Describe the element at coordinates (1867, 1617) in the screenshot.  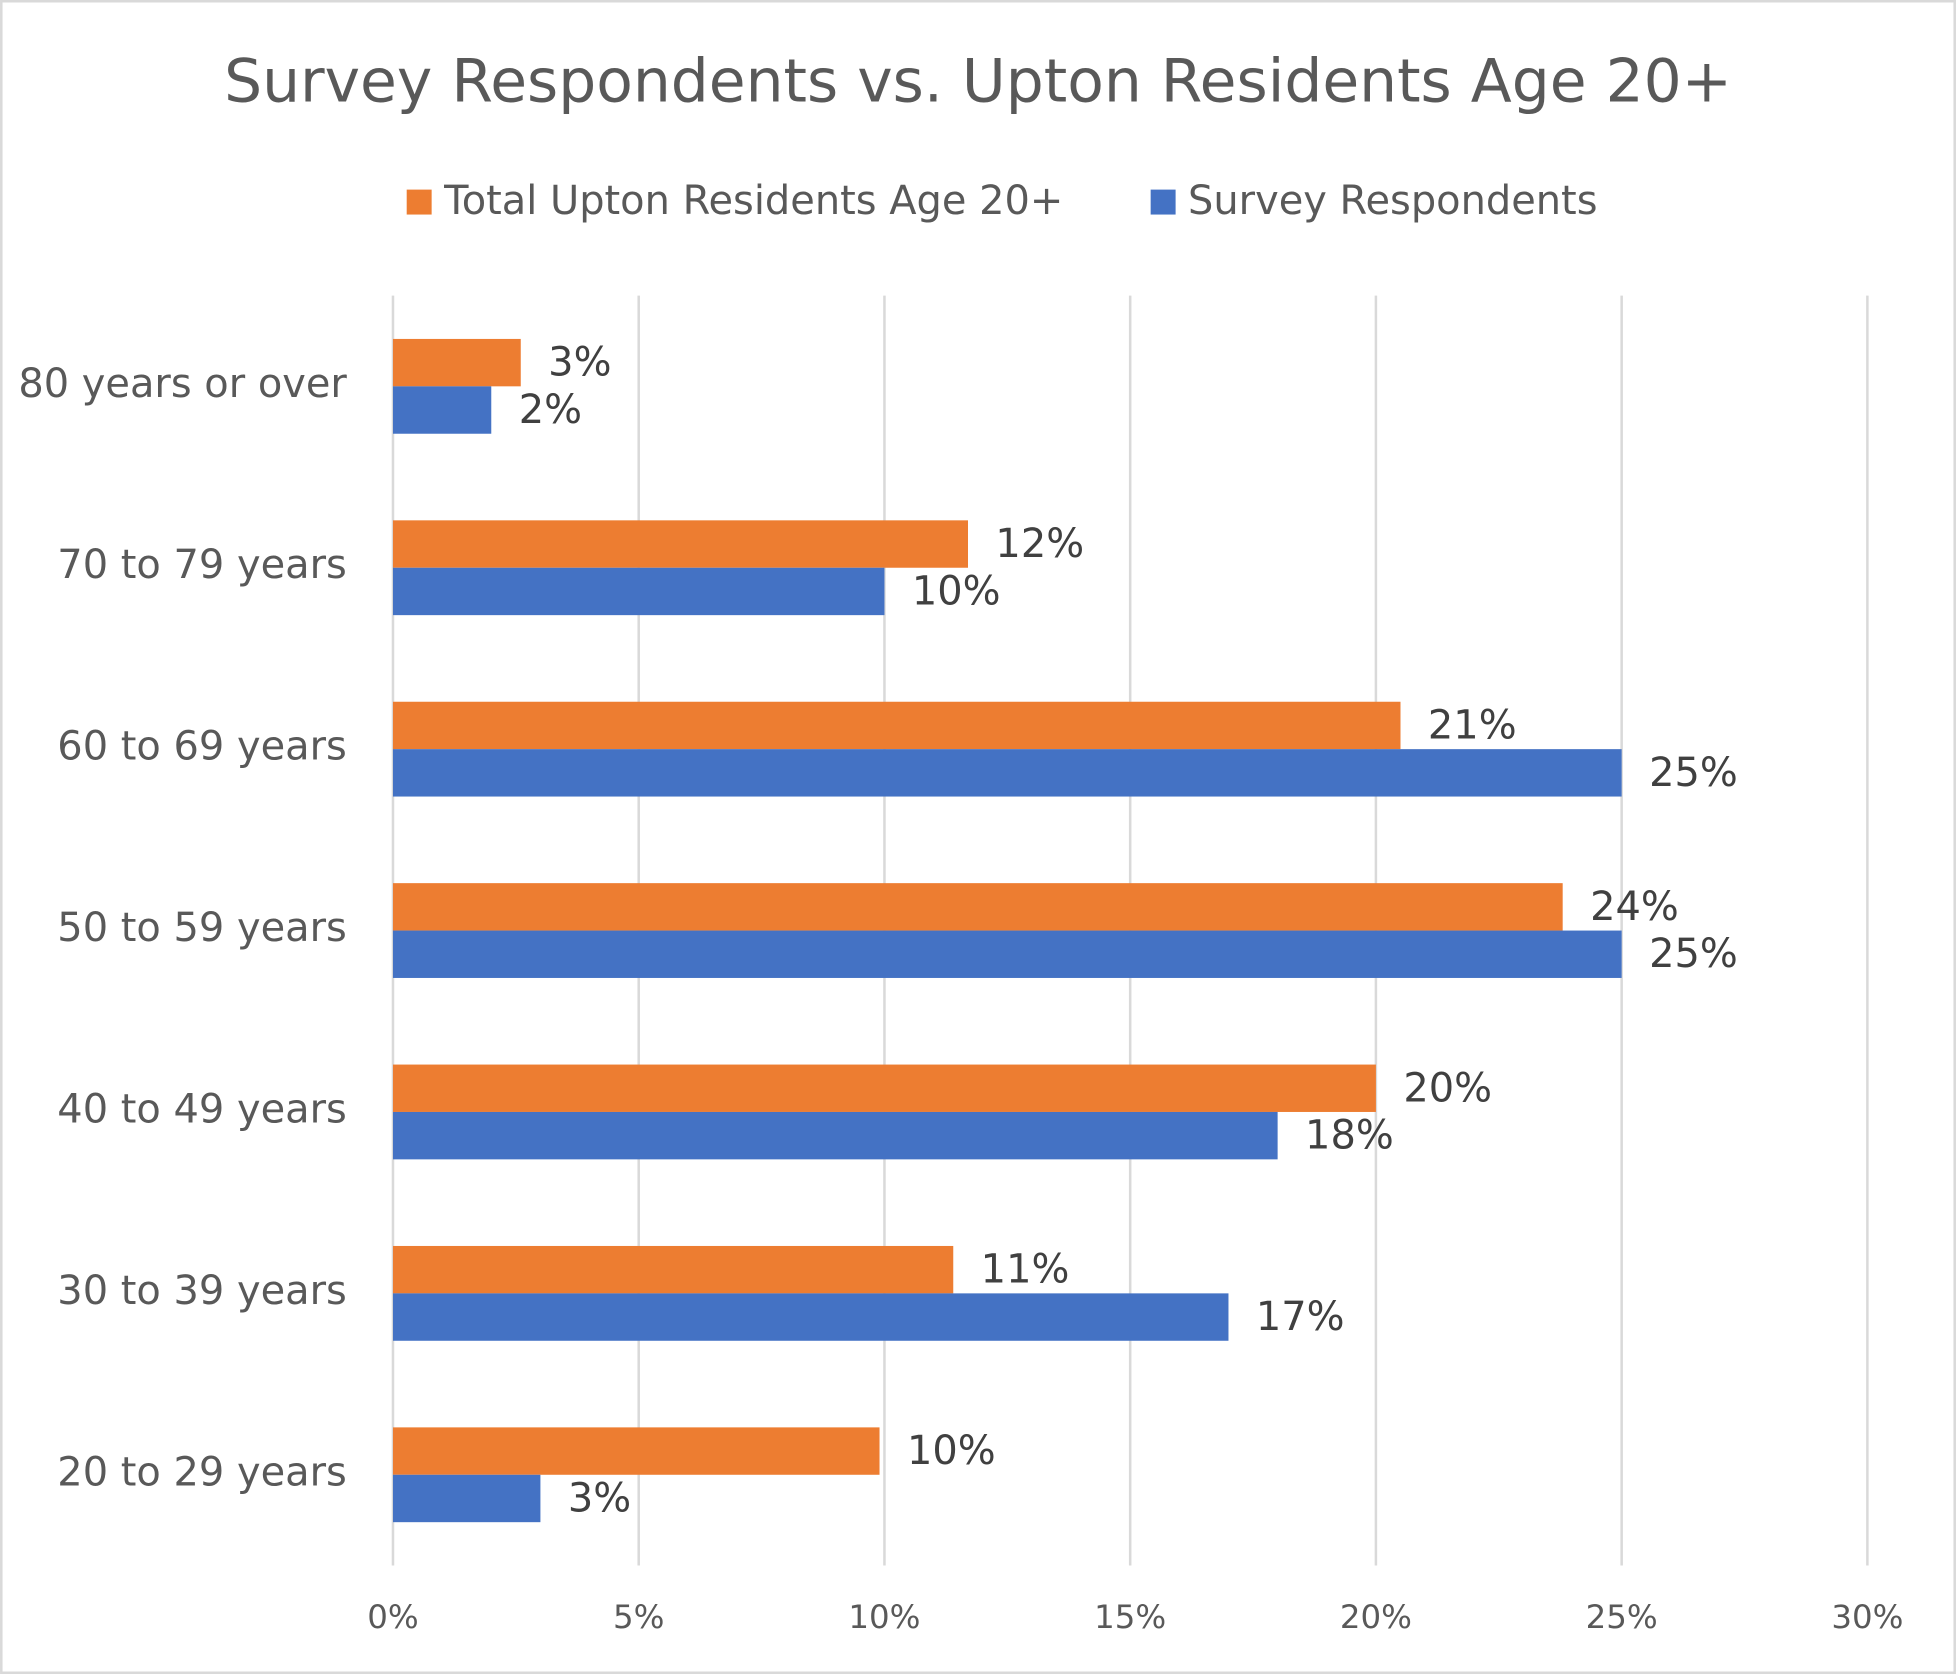
I see `x-tick-label: 30%` at that location.